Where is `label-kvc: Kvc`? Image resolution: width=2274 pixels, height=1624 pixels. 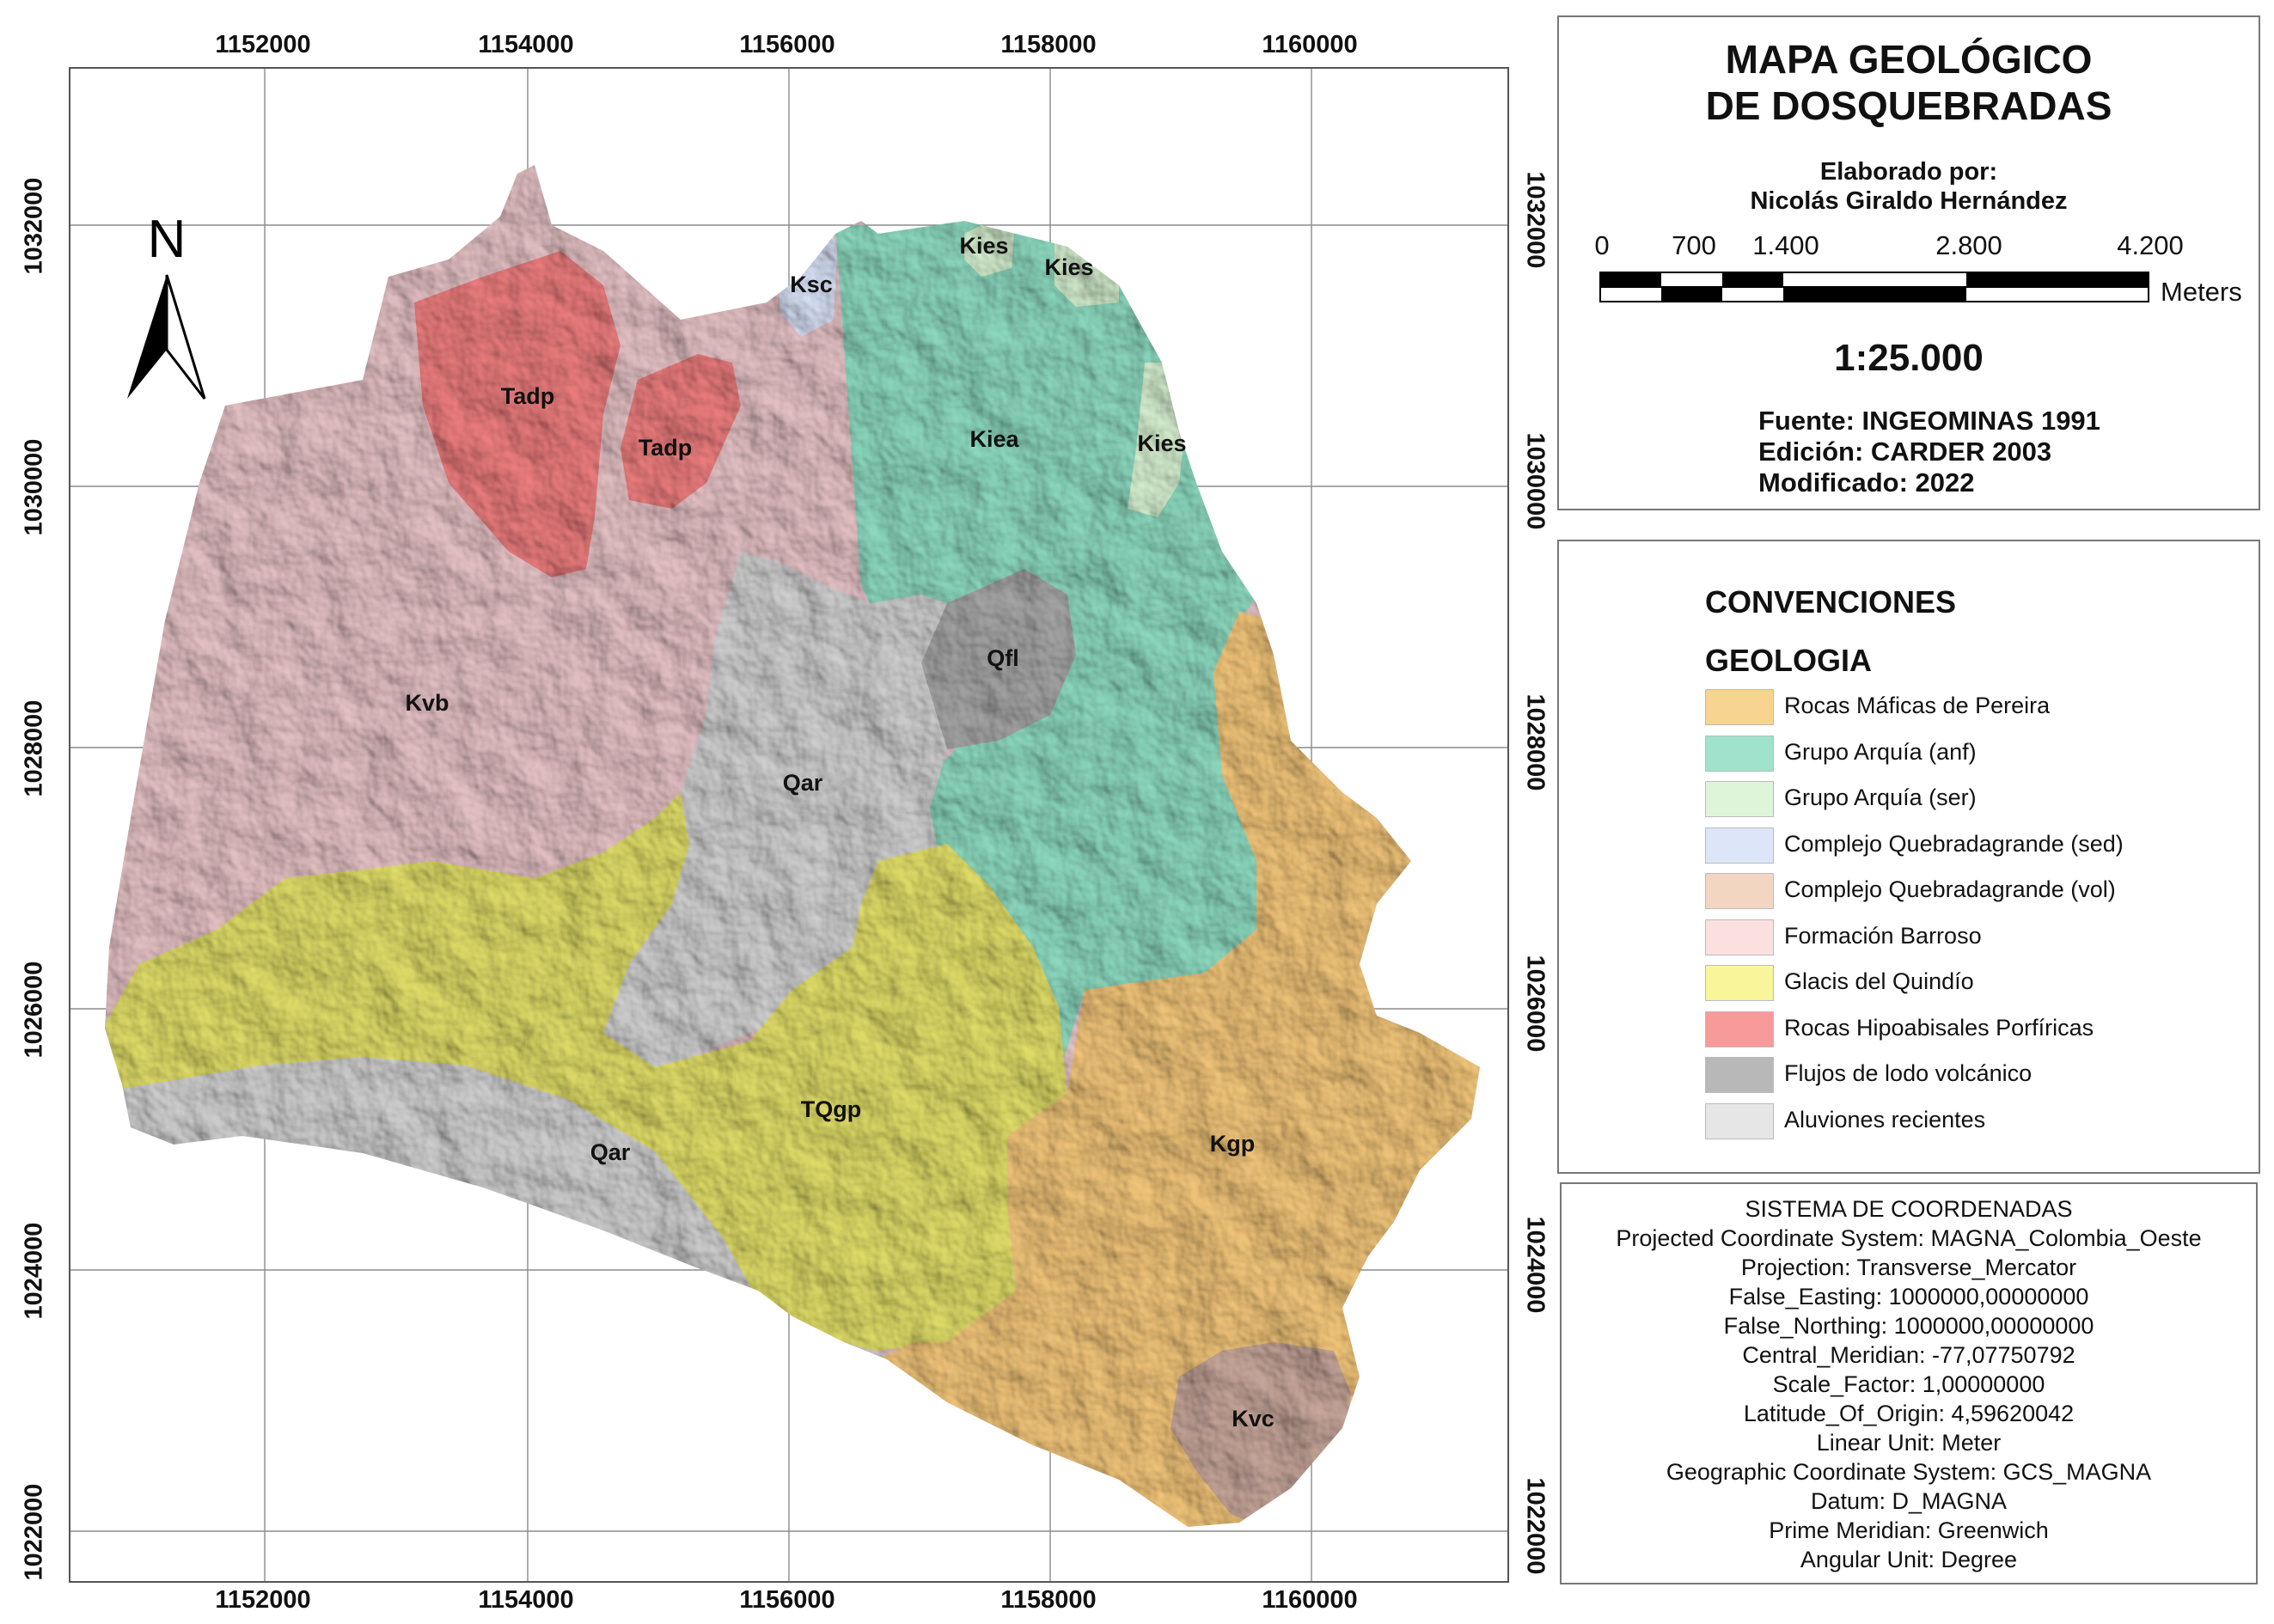 label-kvc: Kvc is located at coordinates (1253, 1419).